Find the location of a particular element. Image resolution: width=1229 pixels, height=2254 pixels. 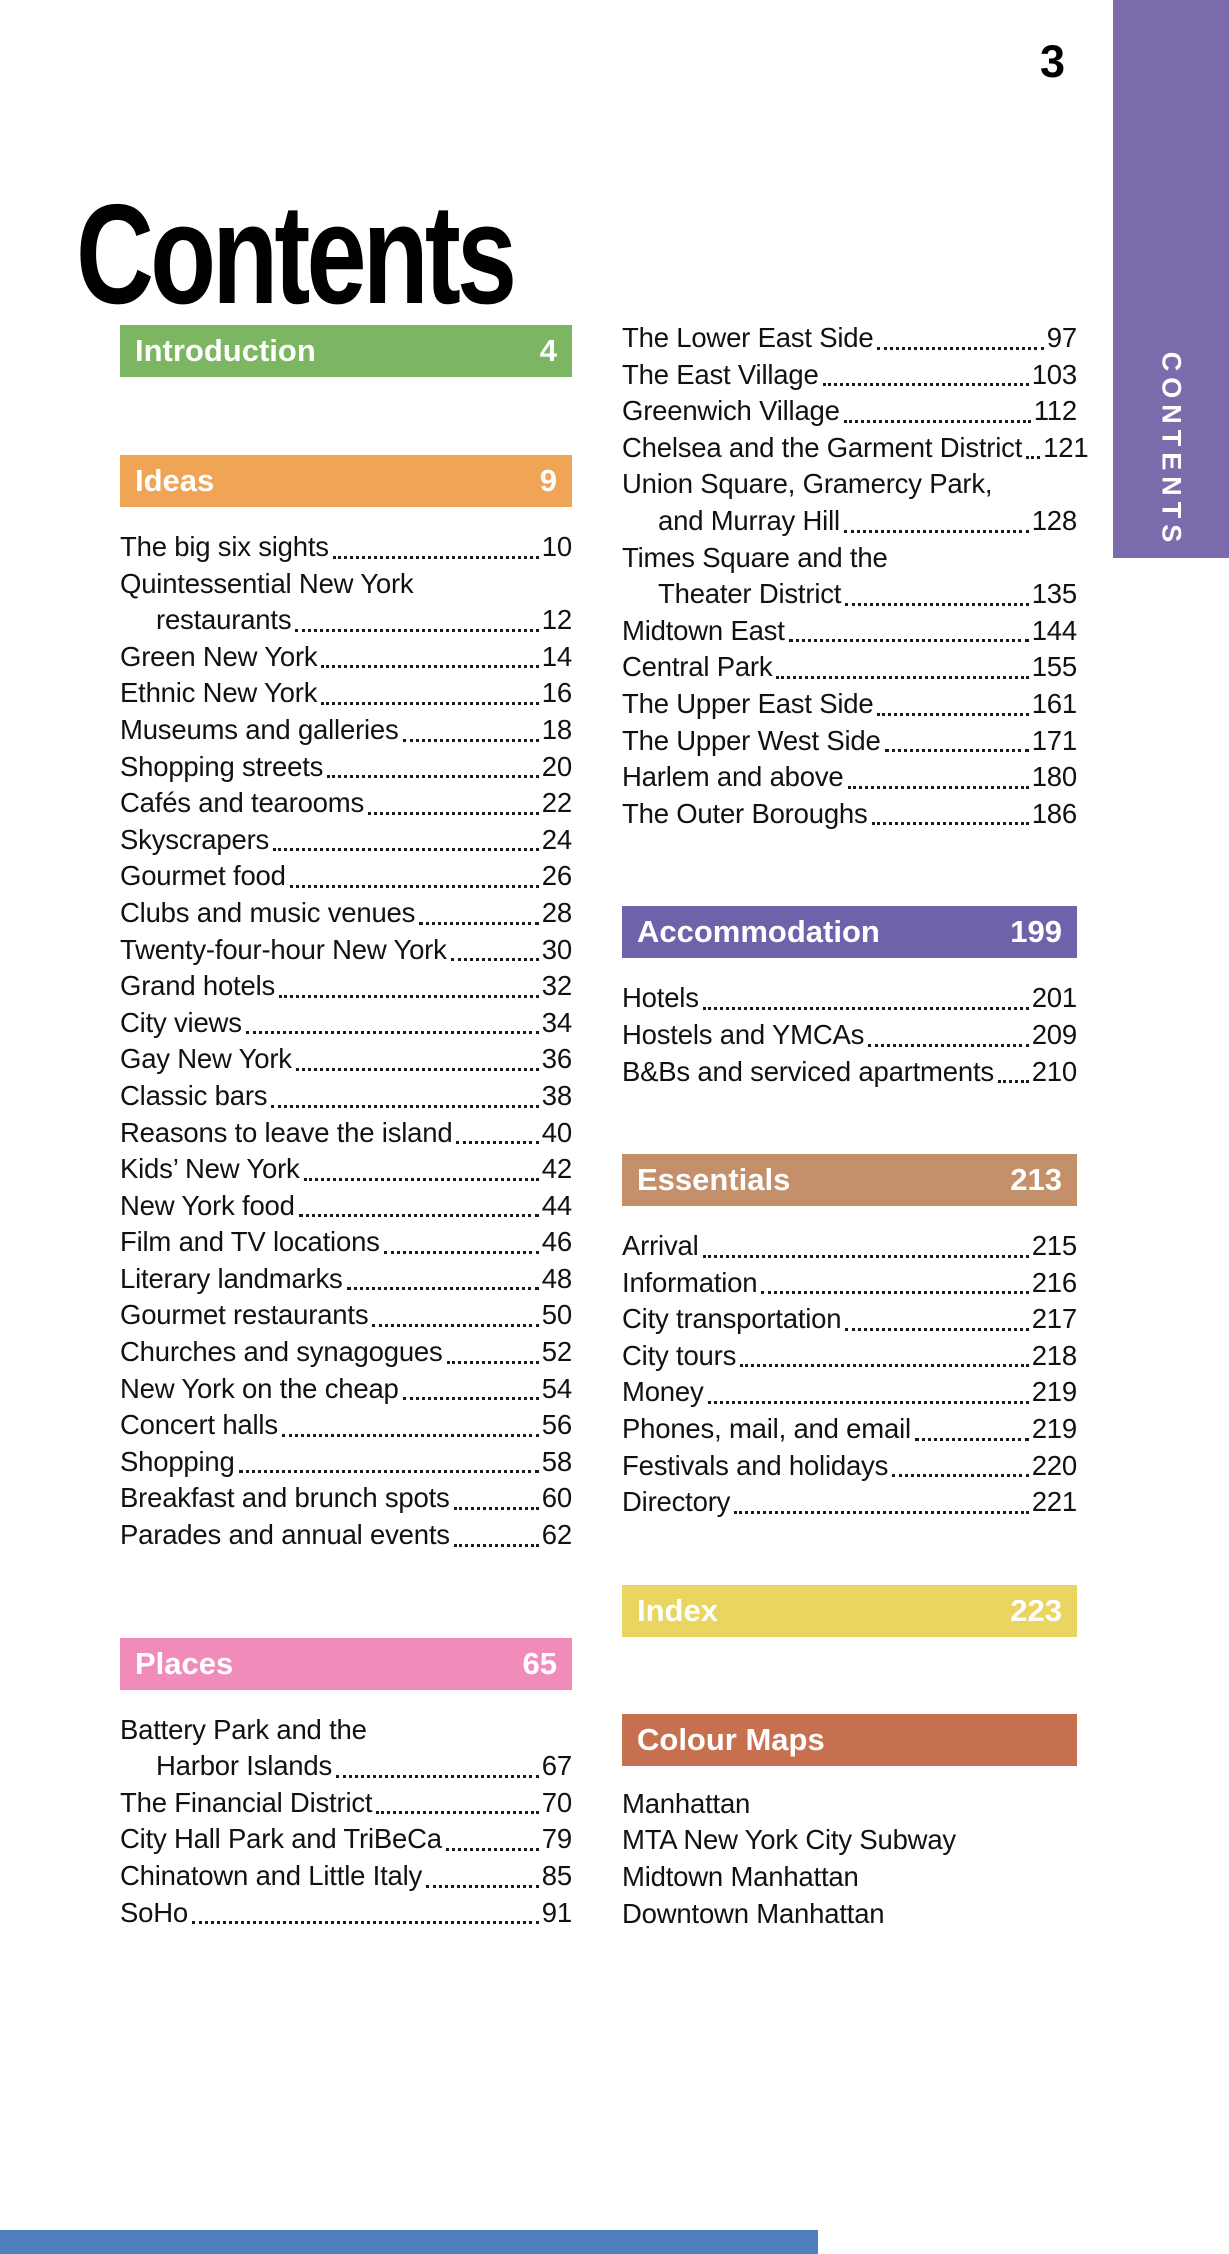

toc-entry-label: Harlem and above is located at coordinates (733, 777).